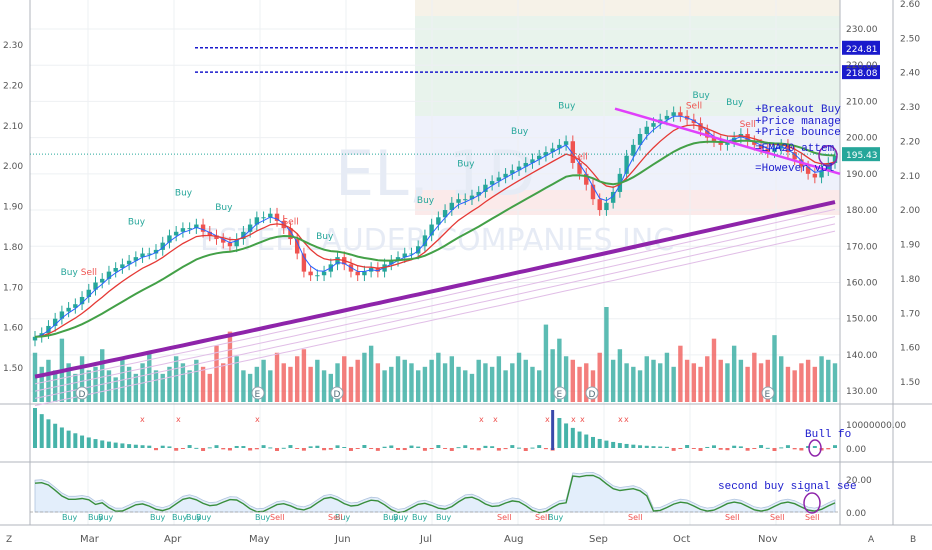 The height and width of the screenshot is (550, 932). What do you see at coordinates (910, 314) in the screenshot?
I see `outer-axis-tick: 1.70` at bounding box center [910, 314].